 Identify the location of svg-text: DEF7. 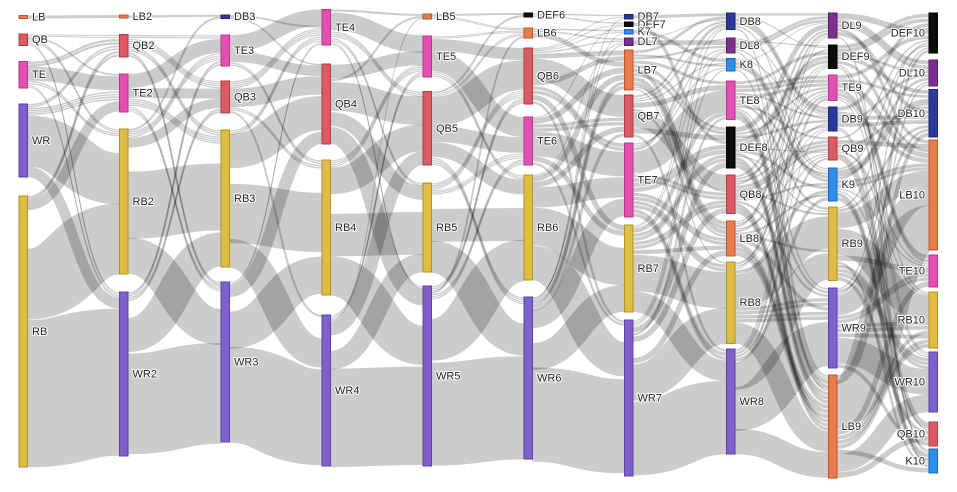
(652, 25).